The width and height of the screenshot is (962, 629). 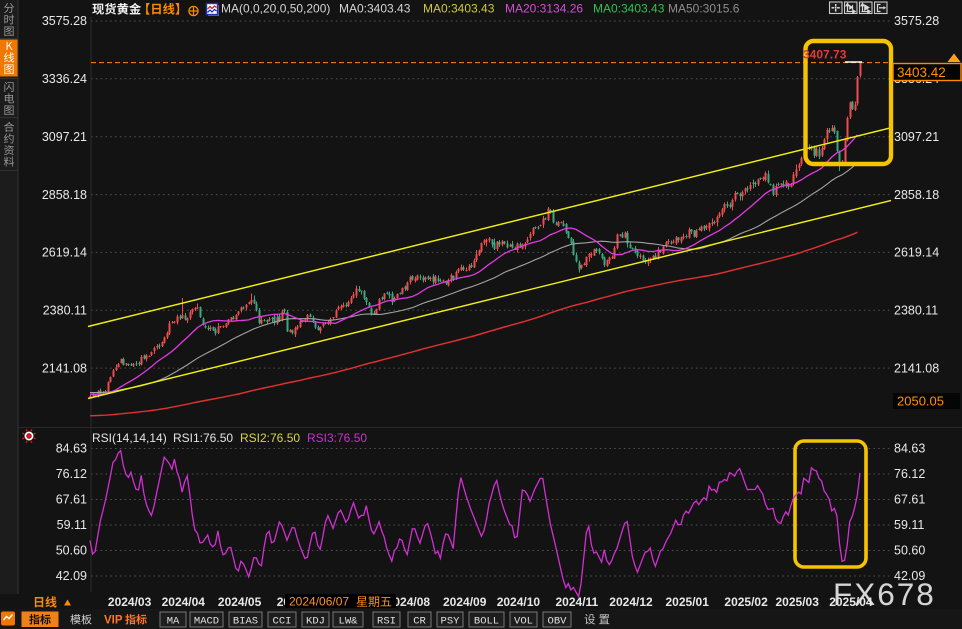 I want to click on svg-text: VOL, so click(x=523, y=622).